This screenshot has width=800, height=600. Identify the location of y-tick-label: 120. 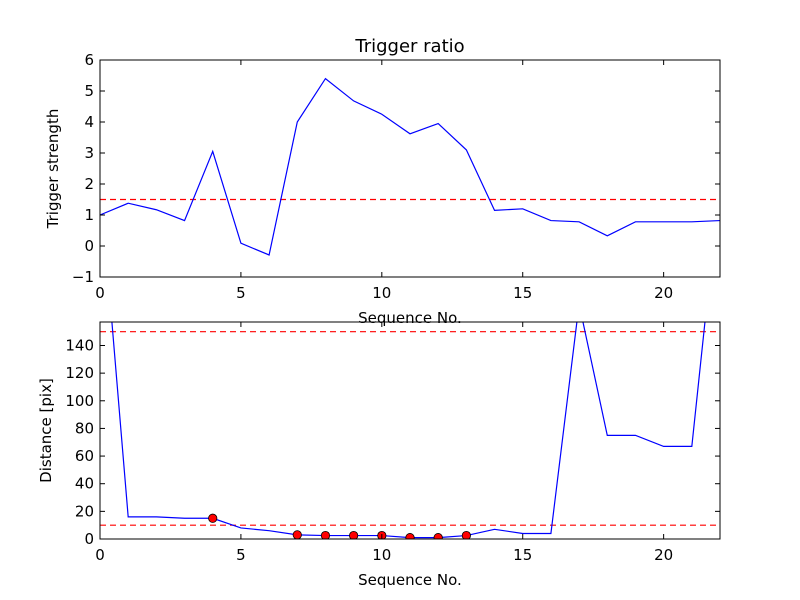
(79, 373).